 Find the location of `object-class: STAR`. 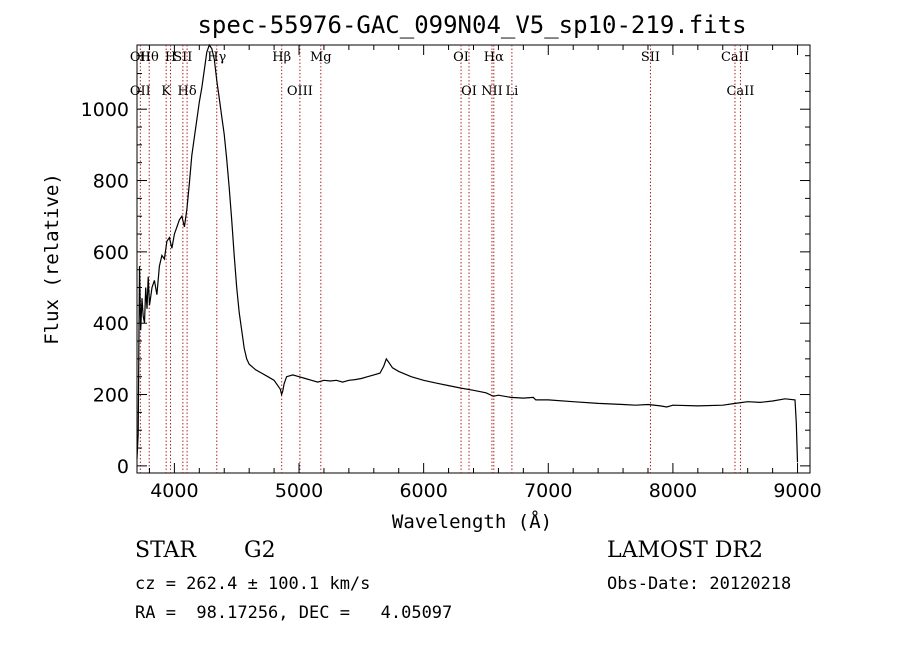

object-class: STAR is located at coordinates (165, 550).